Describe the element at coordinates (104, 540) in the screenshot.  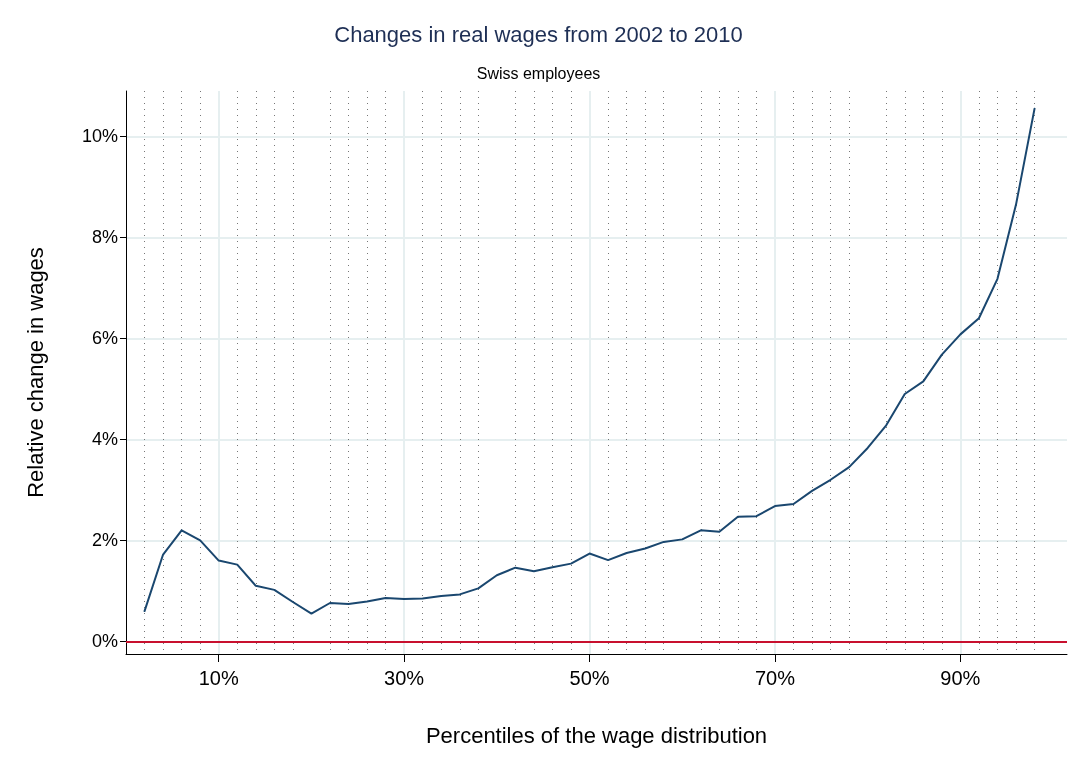
I see `y-tick-label: 2%` at that location.